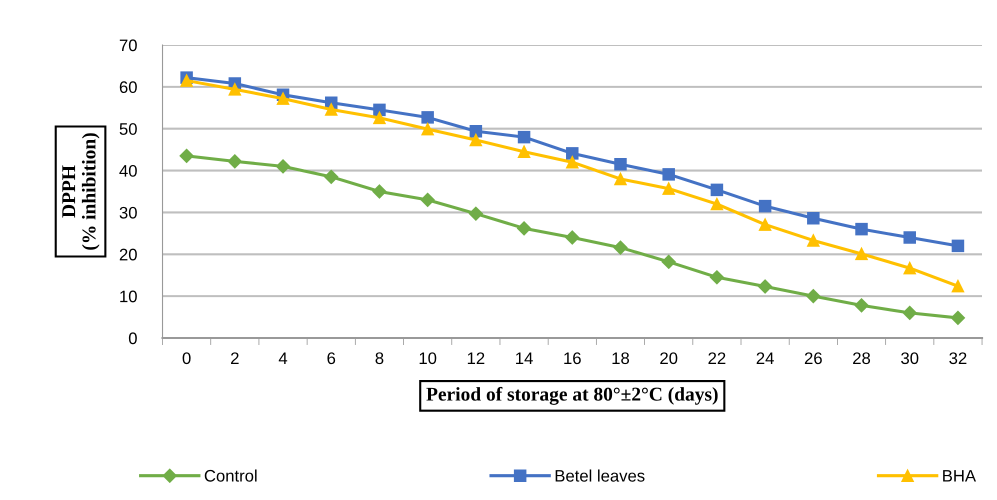 This screenshot has height=500, width=997. I want to click on x-tick-label: 16, so click(572, 358).